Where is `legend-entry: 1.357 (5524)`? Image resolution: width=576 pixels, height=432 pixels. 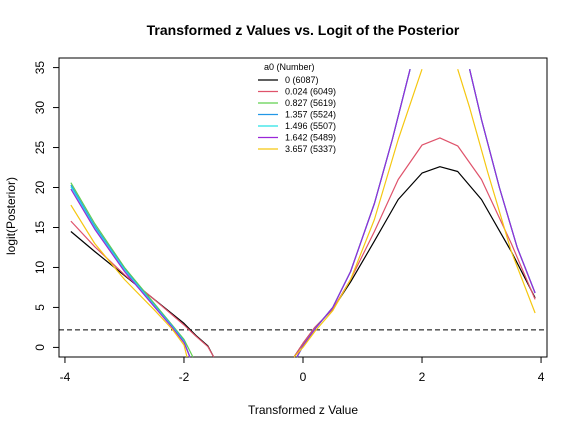 legend-entry: 1.357 (5524) is located at coordinates (310, 115).